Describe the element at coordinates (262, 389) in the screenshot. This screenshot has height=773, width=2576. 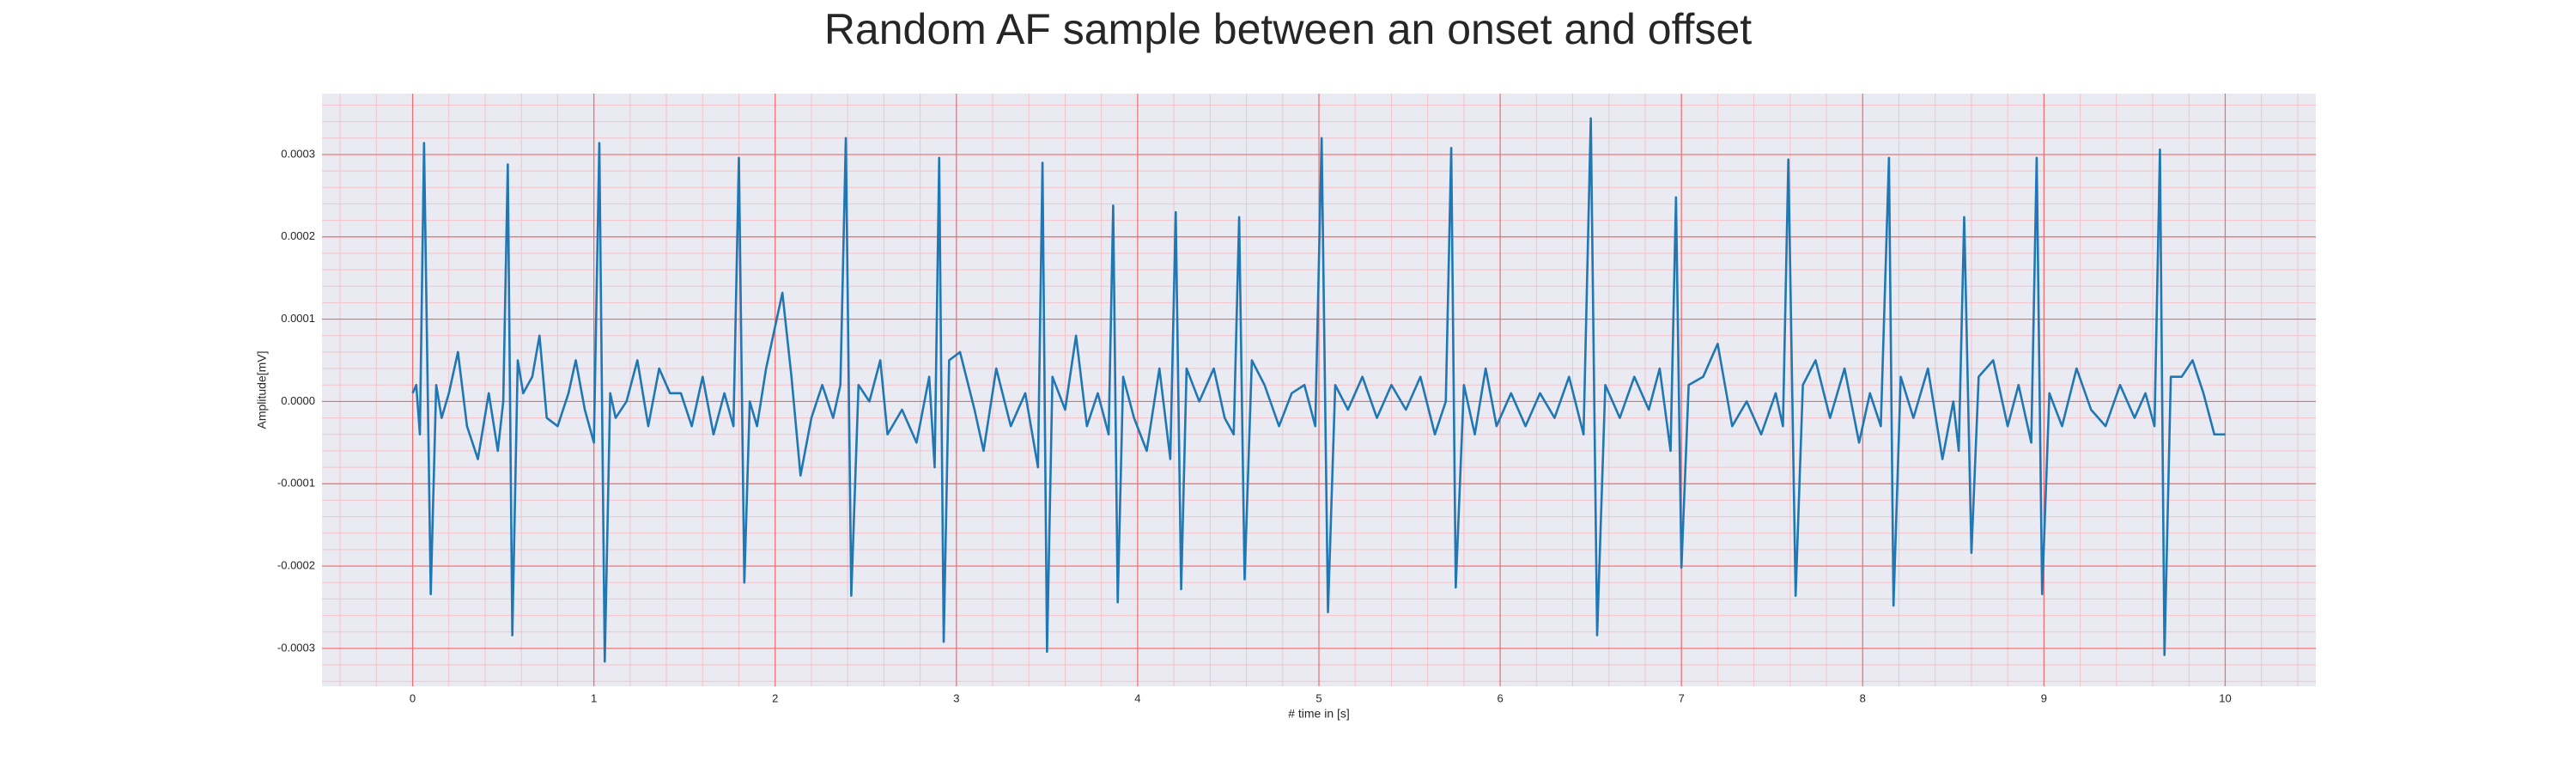
I see `y-axis-label: Amplitude[mV]` at that location.